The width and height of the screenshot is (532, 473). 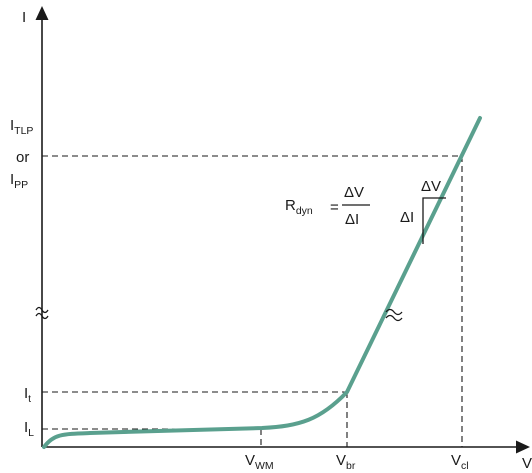 I want to click on rdyn-formula: Rdyn = ΔV ΔI, so click(x=327, y=206).